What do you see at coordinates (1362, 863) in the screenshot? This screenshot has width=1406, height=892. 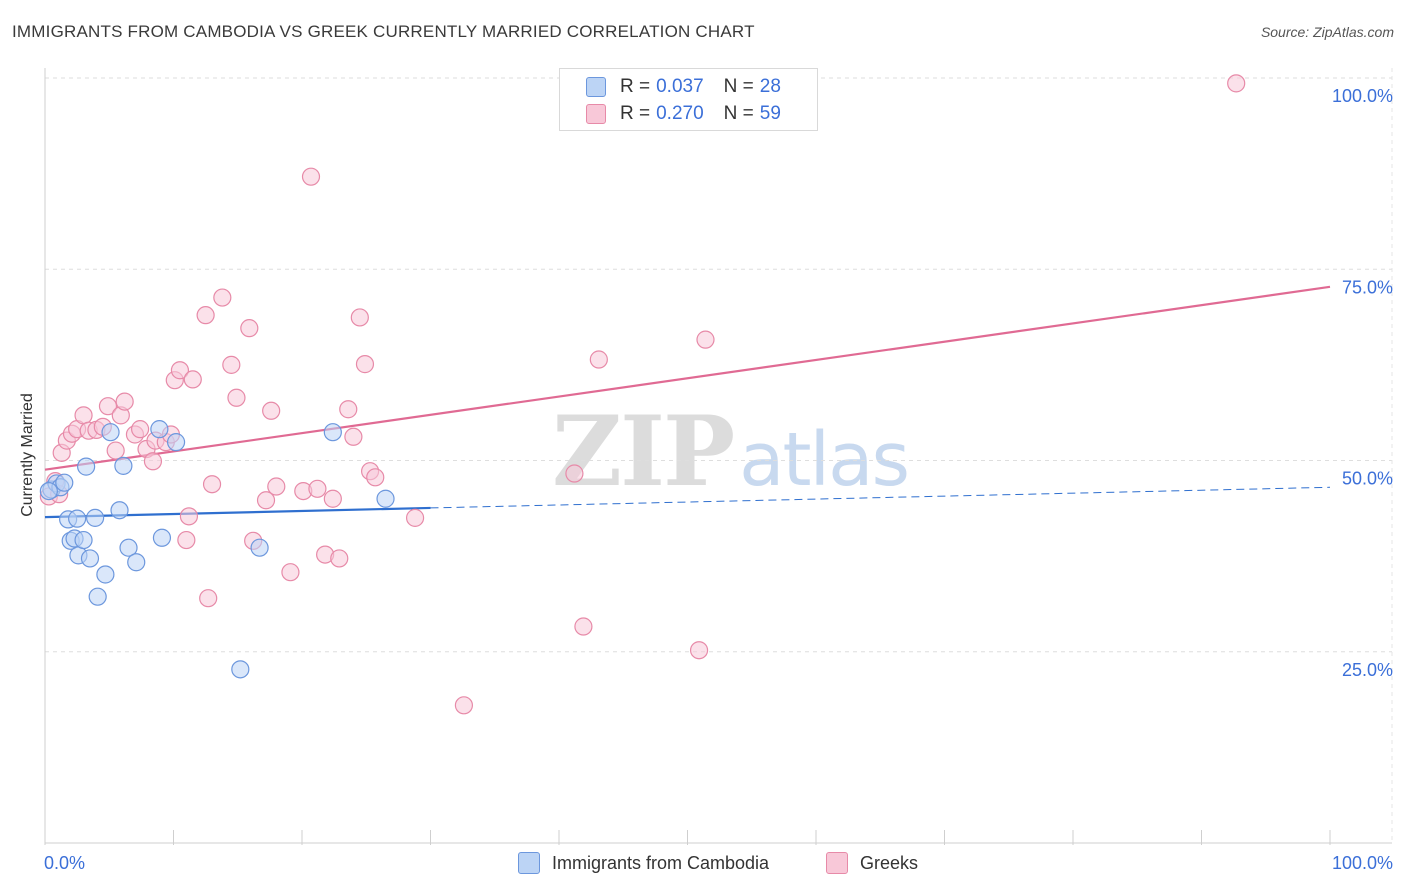 I see `x-tick-label: 100.0%` at bounding box center [1362, 863].